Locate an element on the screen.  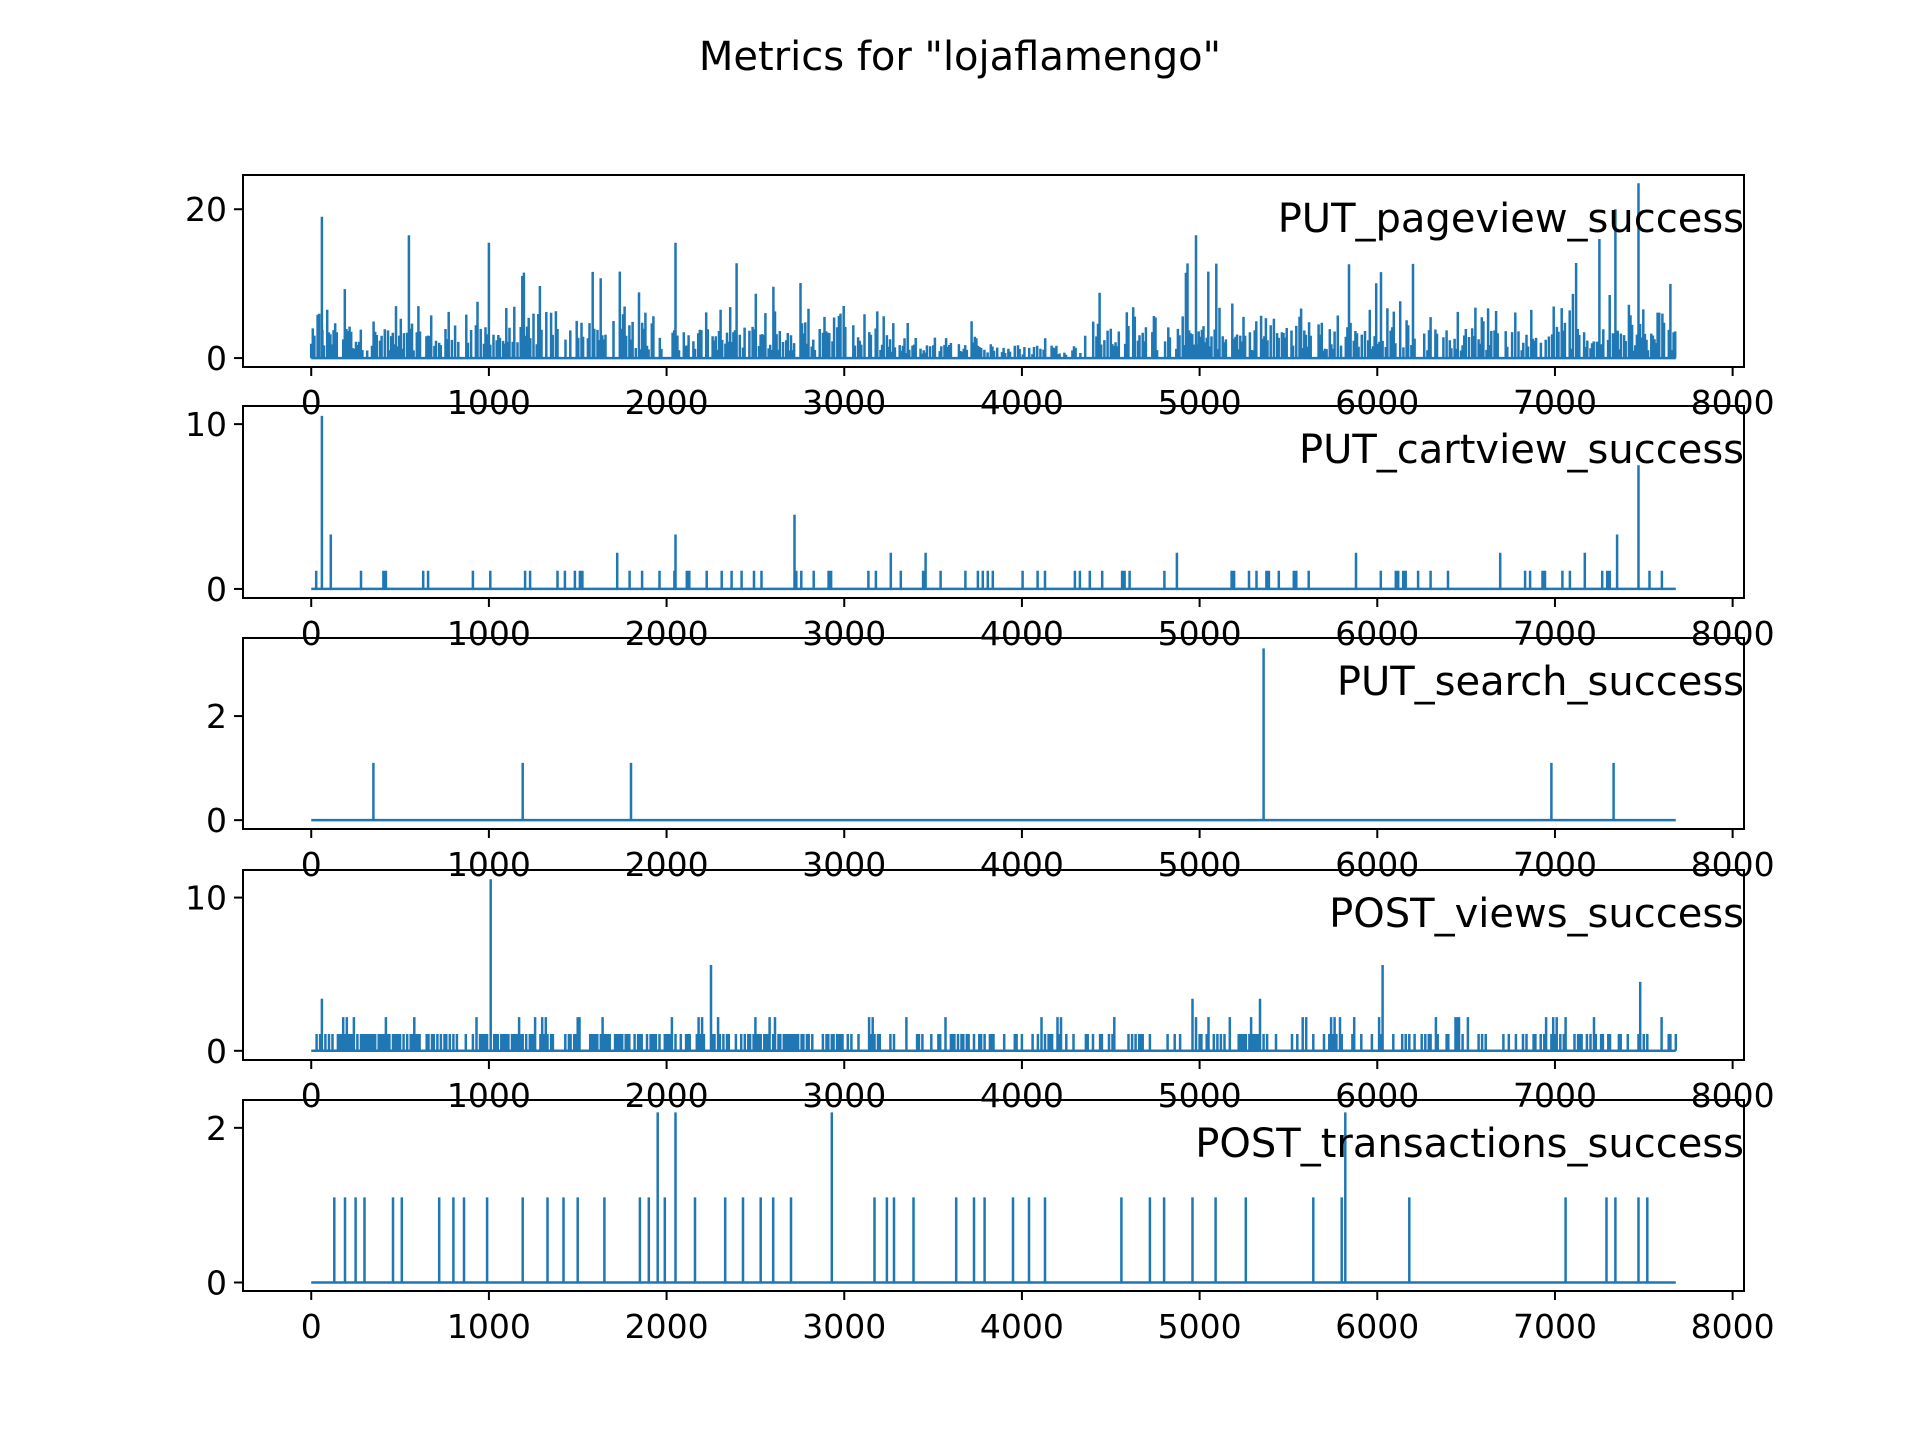
series-title: POST_transactions_success is located at coordinates (1469, 1144).